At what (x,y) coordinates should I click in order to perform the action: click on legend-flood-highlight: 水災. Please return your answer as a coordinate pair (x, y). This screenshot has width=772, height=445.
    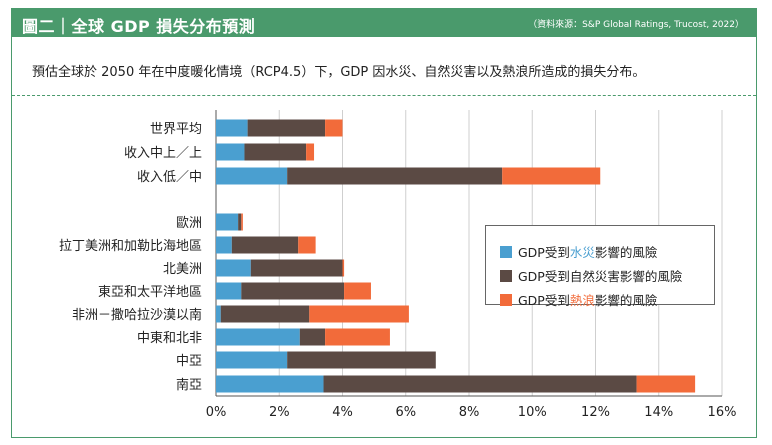
    Looking at the image, I should click on (582, 252).